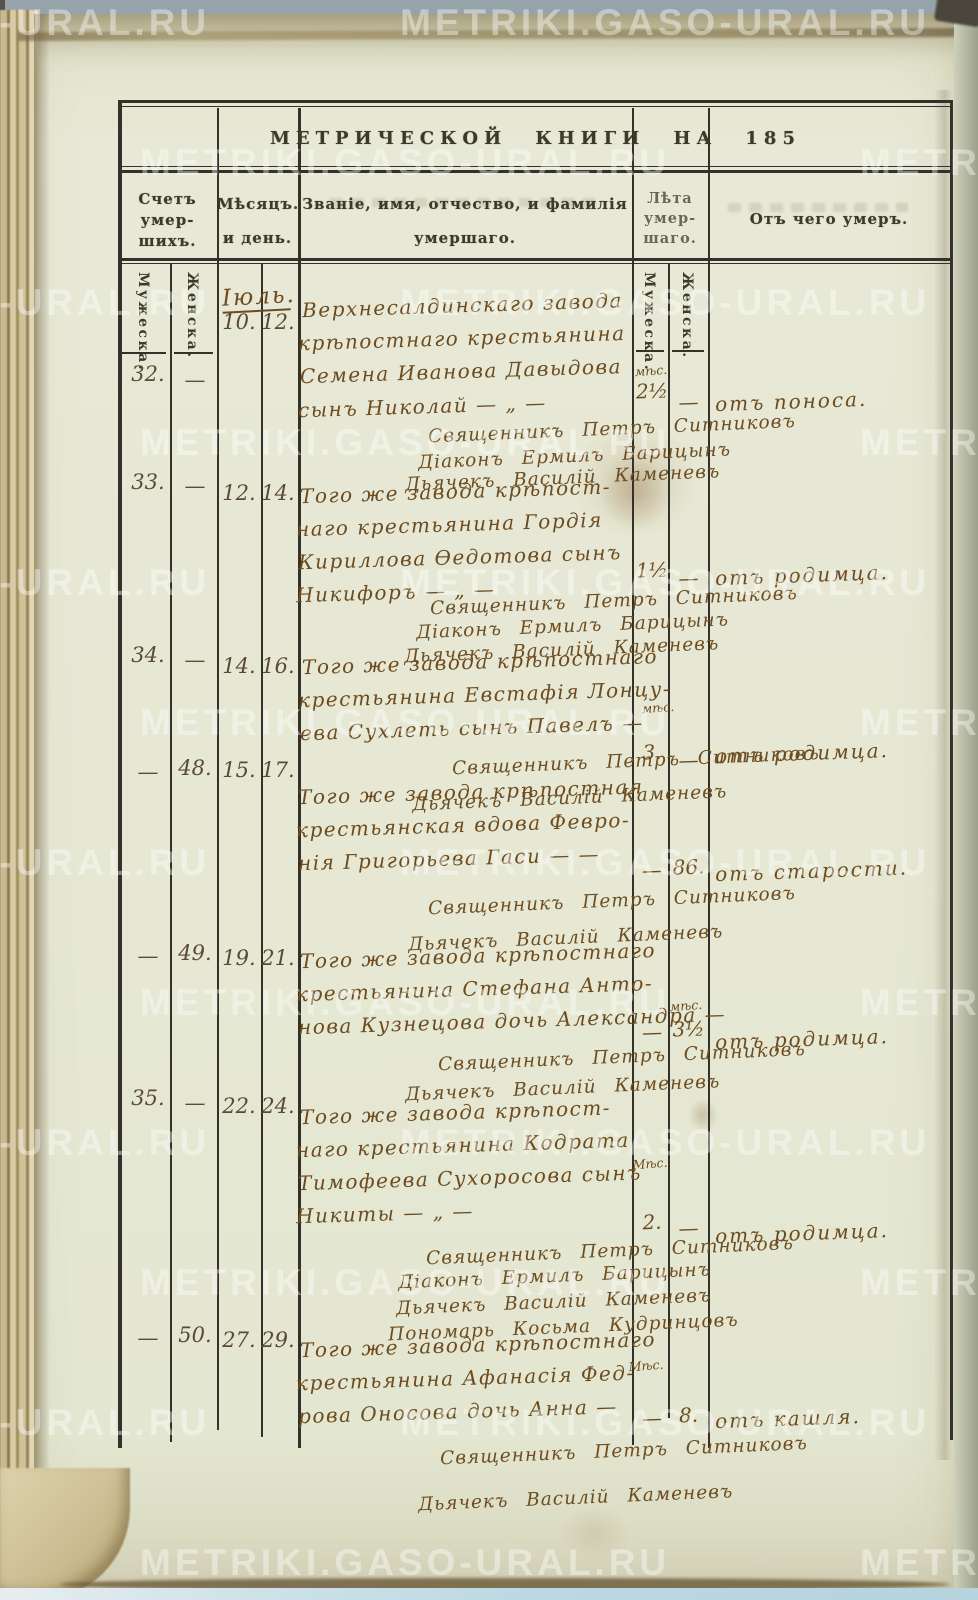  I want to click on col-header-name-1: Званіе, имя, отчество, и фамилія, so click(465, 204).